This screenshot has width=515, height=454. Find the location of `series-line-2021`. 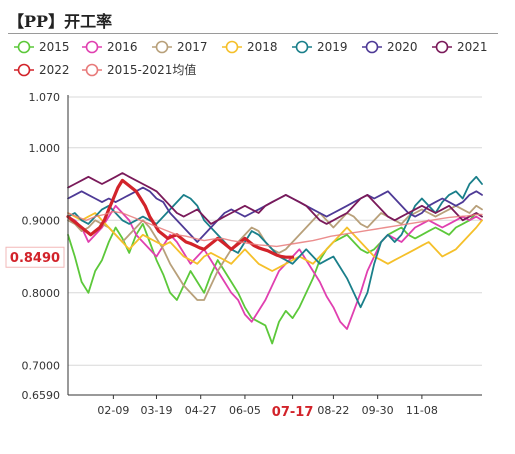

series-line-2021 is located at coordinates (275, 198).